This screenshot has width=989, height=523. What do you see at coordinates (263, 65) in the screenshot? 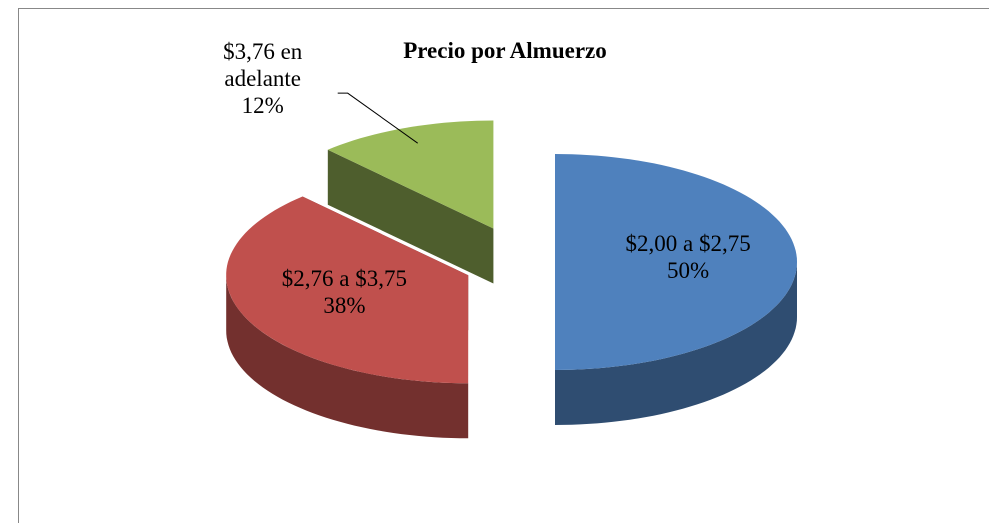
I see `slice-label: $3,76 en adelante` at bounding box center [263, 65].